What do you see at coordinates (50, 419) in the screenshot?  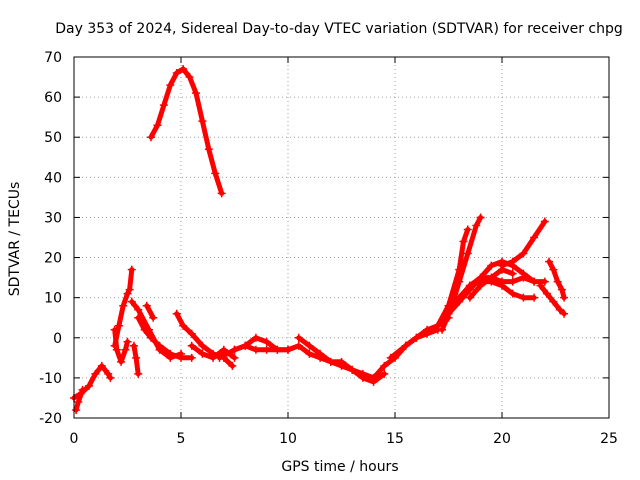 I see `y-tick-label: -20` at bounding box center [50, 419].